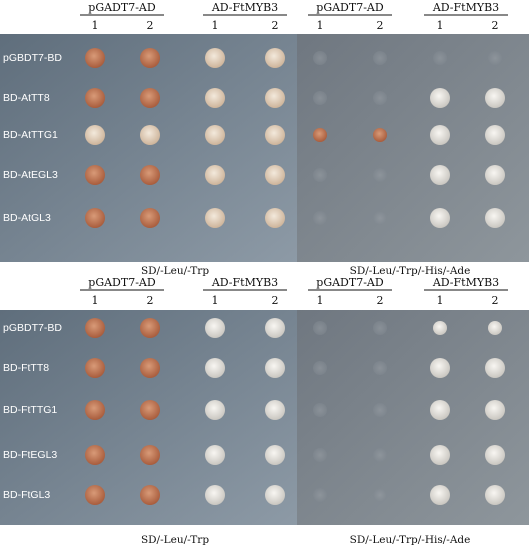 Image resolution: width=529 pixels, height=550 pixels. Describe the element at coordinates (26, 368) in the screenshot. I see `row-label: BD-FtTT8` at that location.